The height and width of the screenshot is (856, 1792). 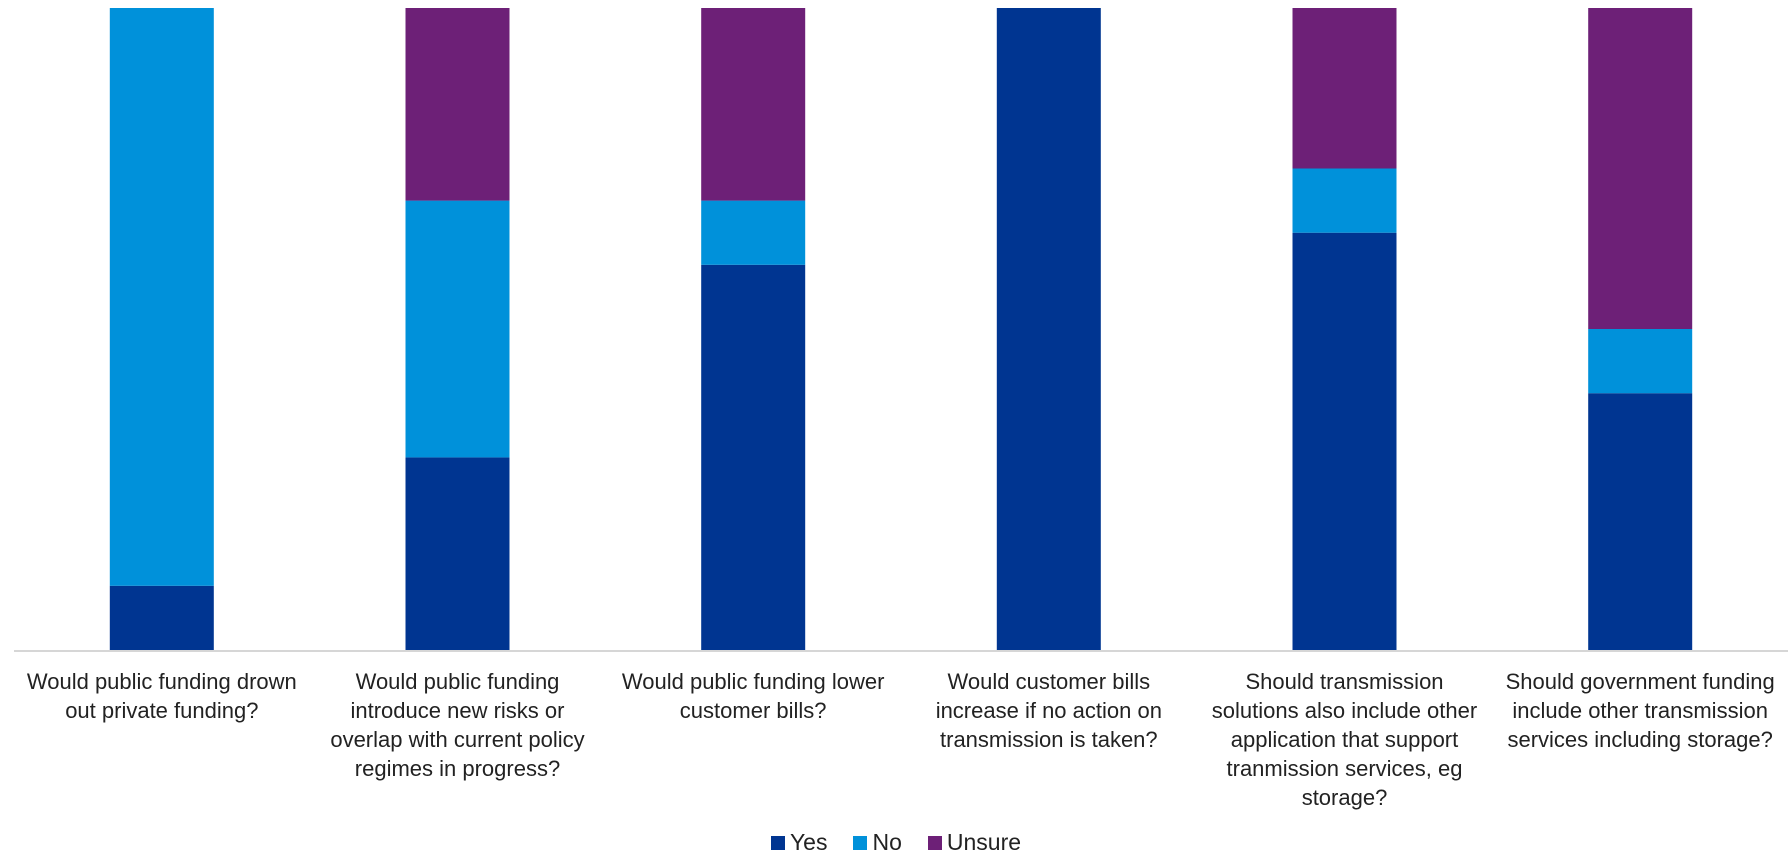 What do you see at coordinates (777, 842) in the screenshot?
I see `legend-swatch-yes` at bounding box center [777, 842].